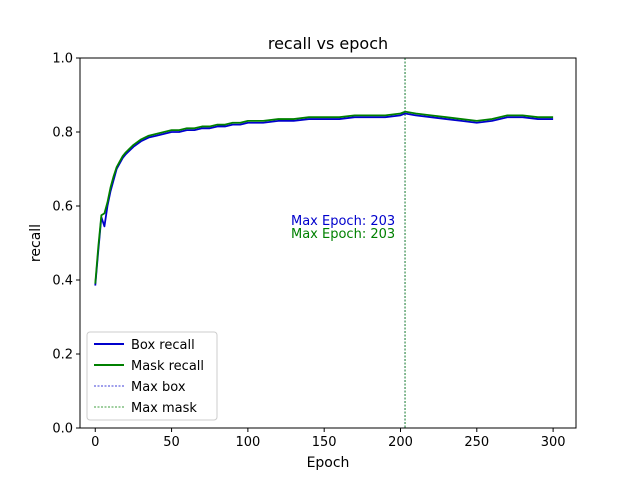 The width and height of the screenshot is (640, 485). I want to click on y-tick-label: 0.2, so click(62, 355).